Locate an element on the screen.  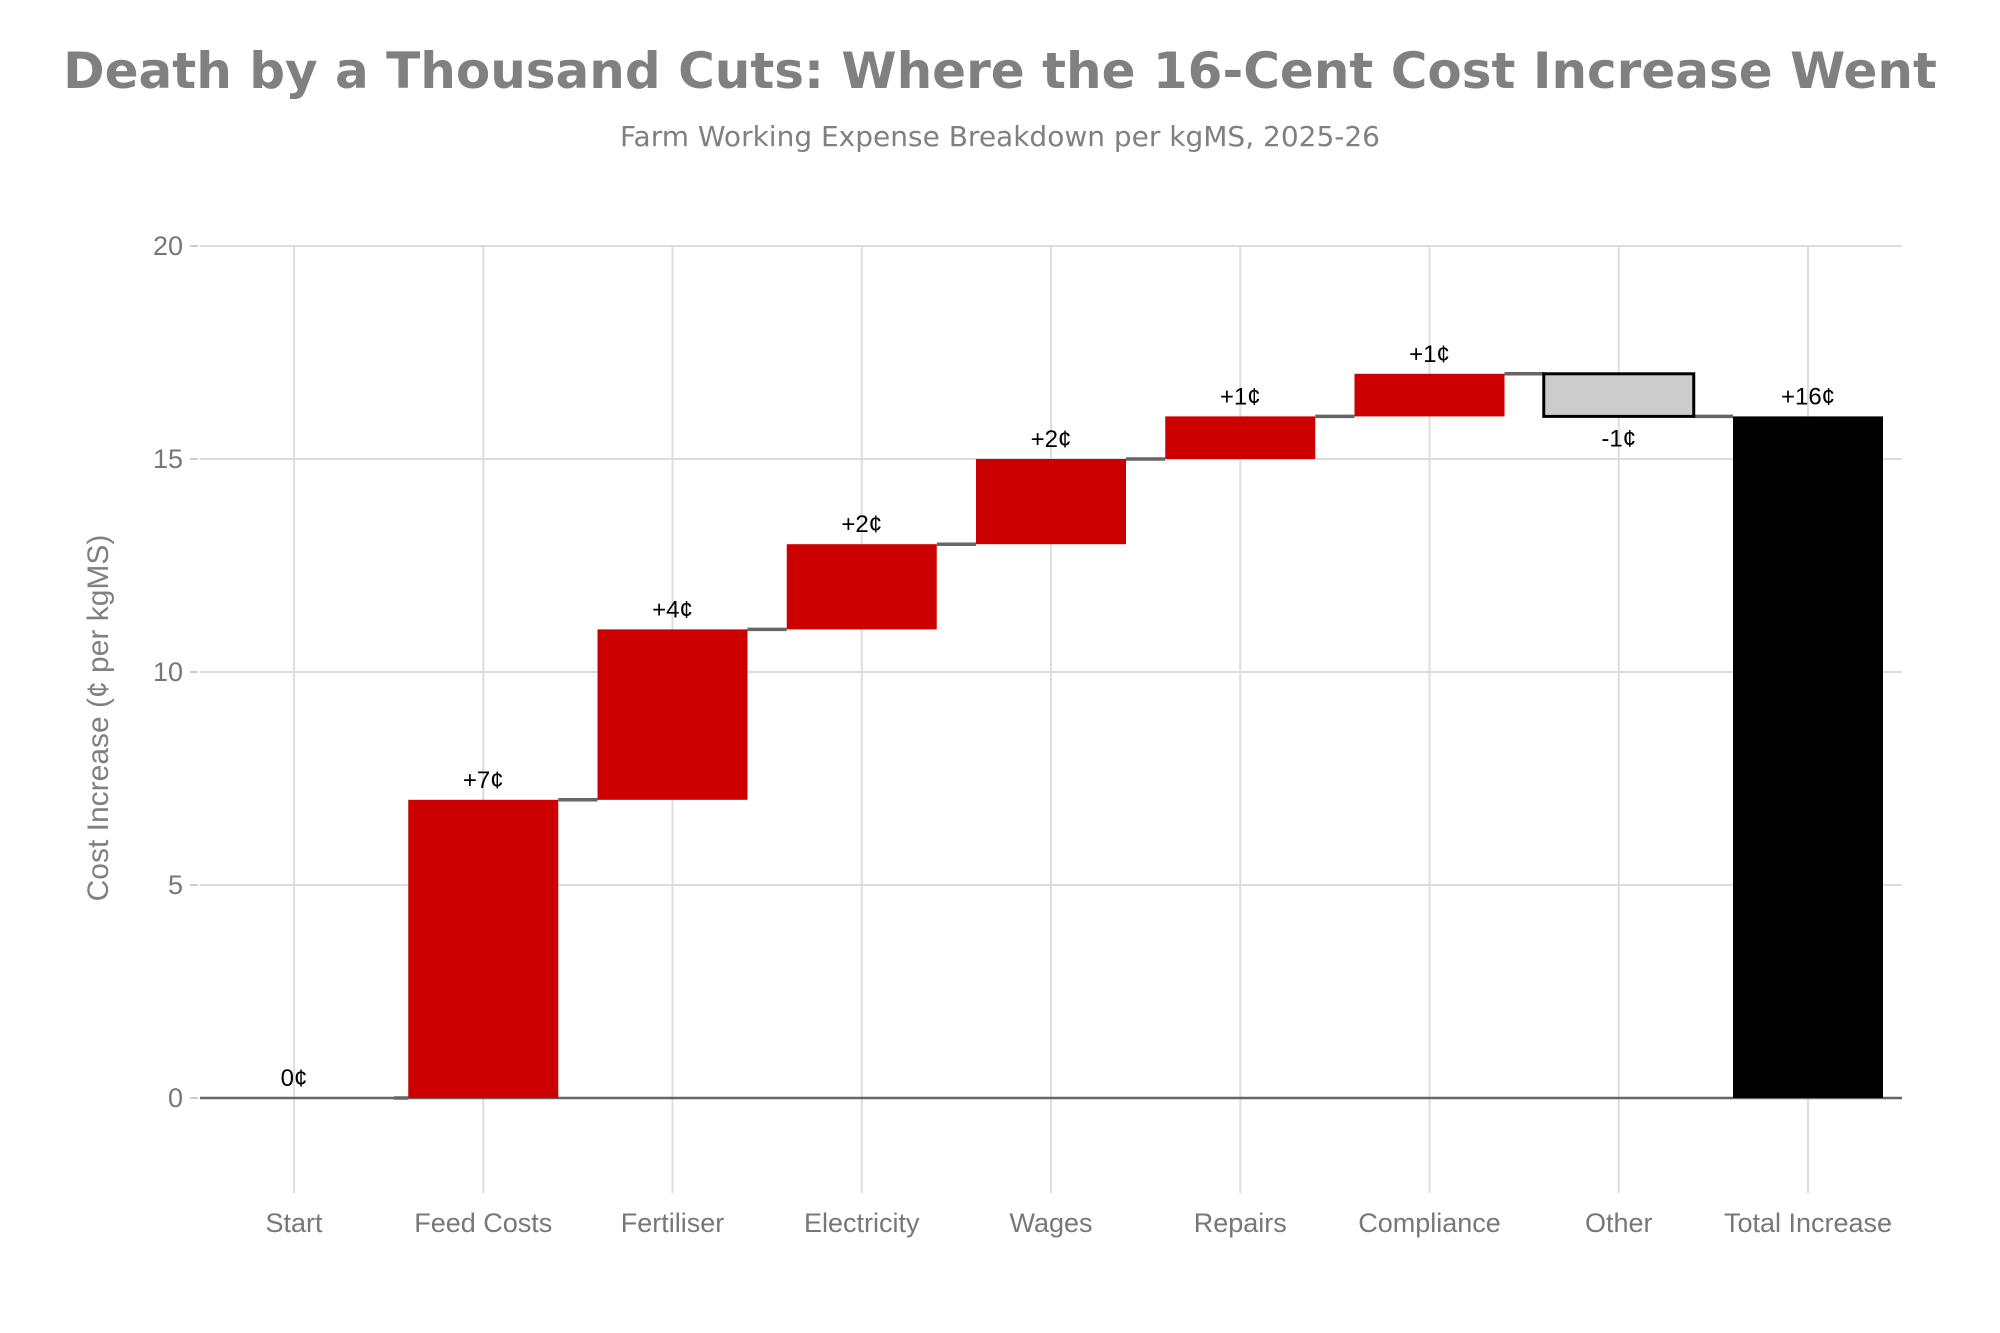
bar-total-increase is located at coordinates (1808, 757).